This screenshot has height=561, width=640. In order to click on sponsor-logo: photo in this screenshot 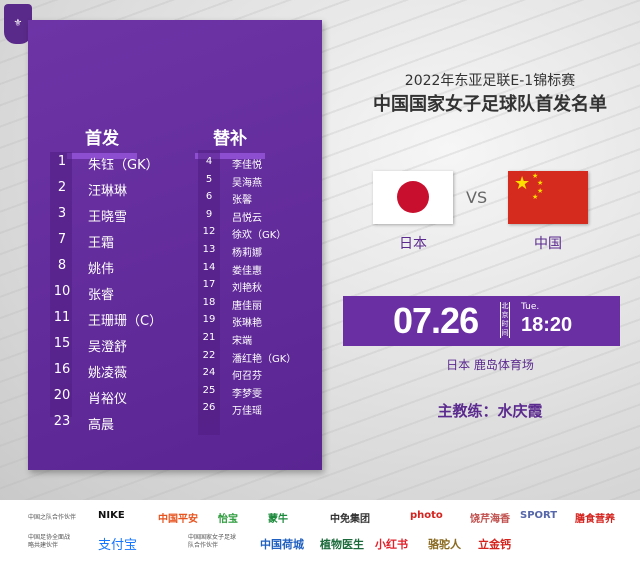, I will do `click(426, 515)`.